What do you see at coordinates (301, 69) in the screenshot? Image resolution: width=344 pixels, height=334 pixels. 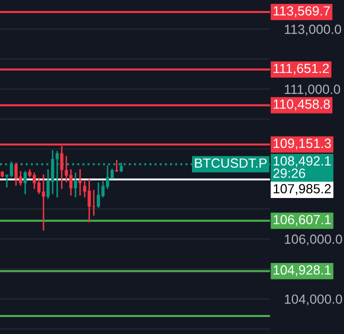 I see `ref-line-label: 111,651.2` at bounding box center [301, 69].